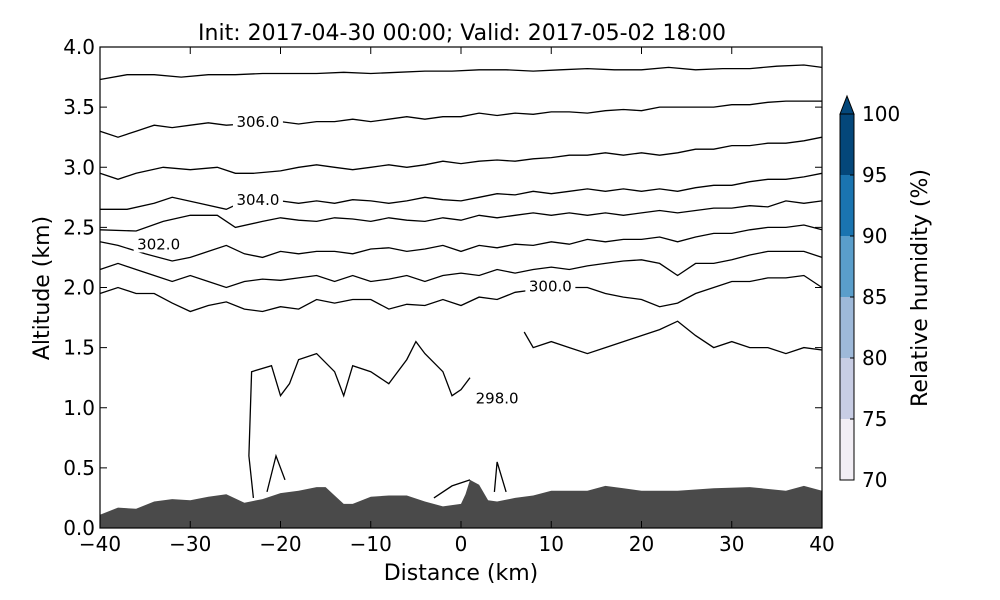 Image resolution: width=1000 pixels, height=600 pixels. Describe the element at coordinates (79, 167) in the screenshot. I see `y-tick-label: 3.0` at that location.